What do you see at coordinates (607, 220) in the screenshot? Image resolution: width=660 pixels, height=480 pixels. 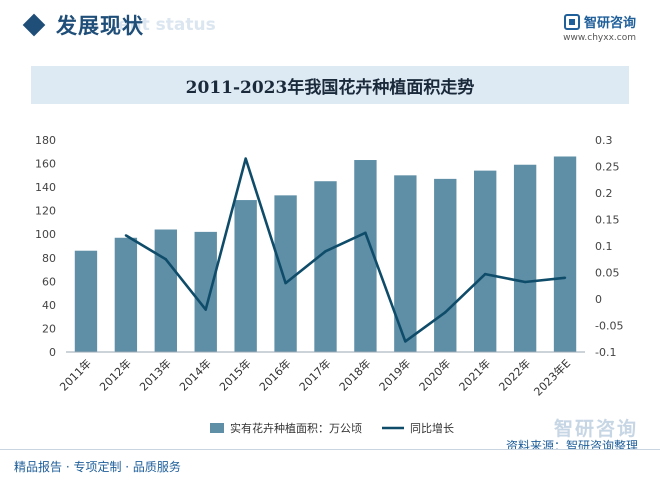 I see `y-right-tick-label: 0.15` at bounding box center [607, 220].